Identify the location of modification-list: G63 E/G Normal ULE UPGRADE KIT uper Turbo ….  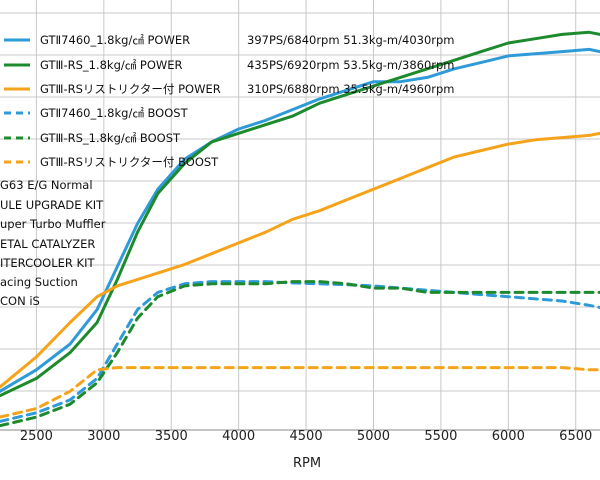
(53, 243).